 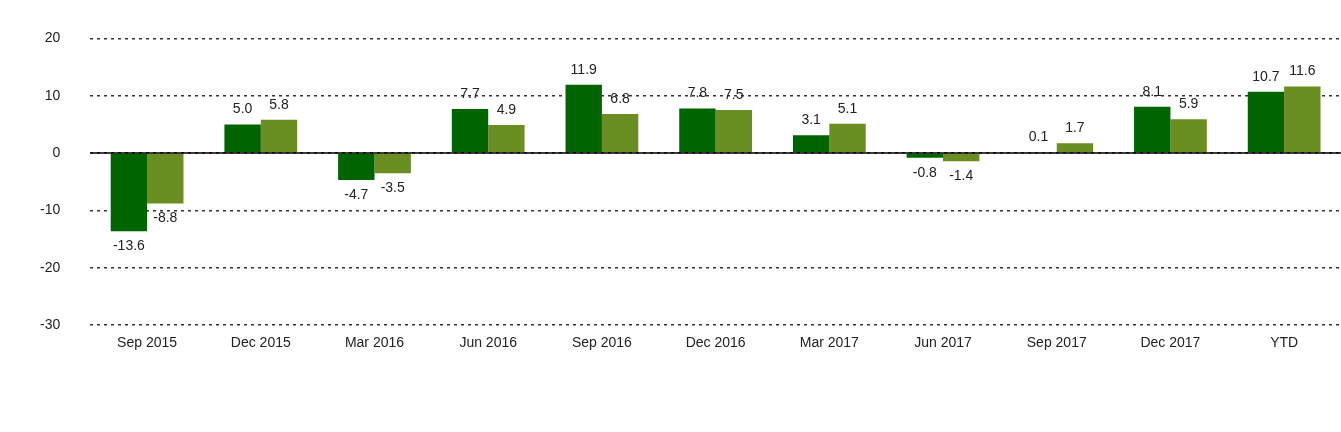 What do you see at coordinates (1302, 70) in the screenshot?
I see `data-label: 11.6` at bounding box center [1302, 70].